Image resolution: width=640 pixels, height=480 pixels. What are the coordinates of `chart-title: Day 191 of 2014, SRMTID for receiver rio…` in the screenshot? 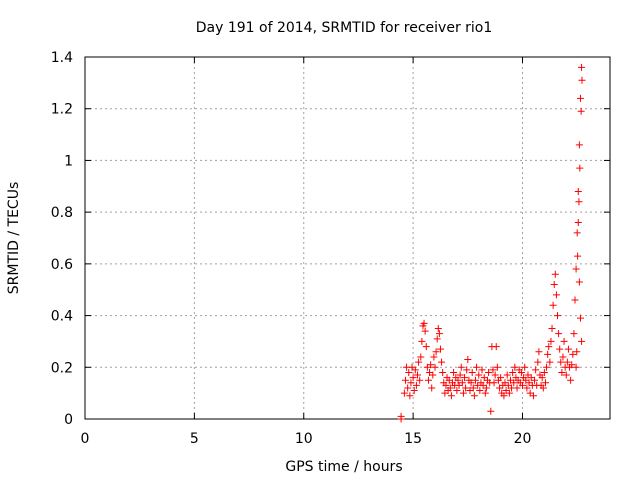 It's located at (344, 28).